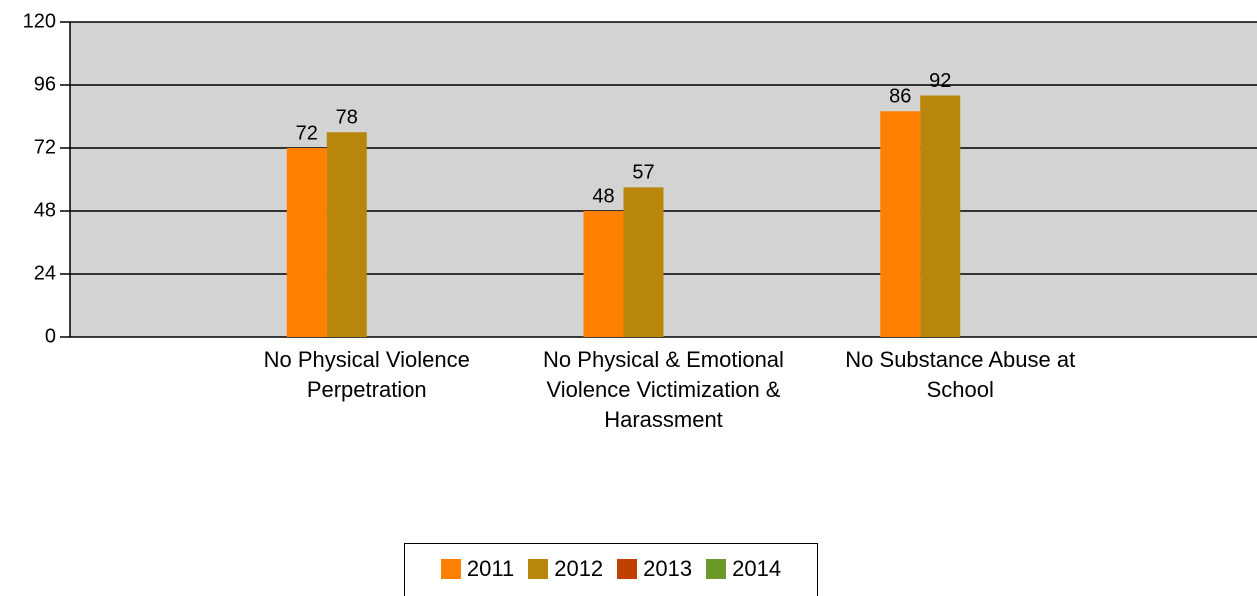  I want to click on y-tick-label: 72, so click(45, 147).